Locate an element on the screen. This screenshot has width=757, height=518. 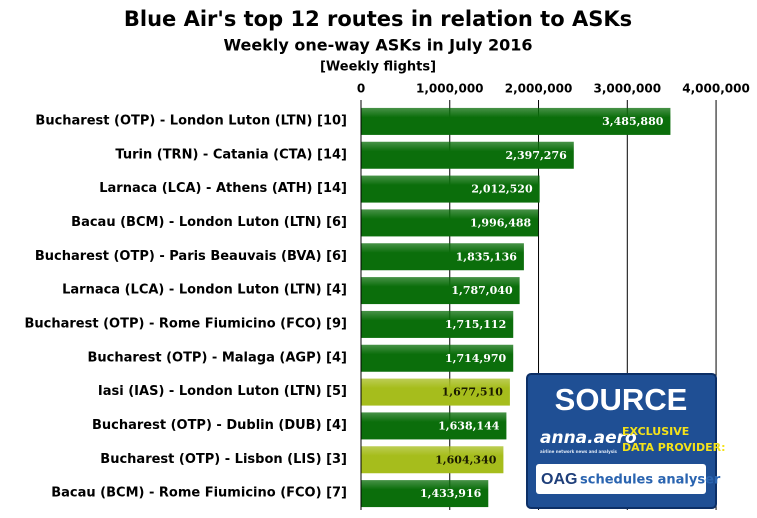
value-label: 1,433,916 is located at coordinates (451, 493).